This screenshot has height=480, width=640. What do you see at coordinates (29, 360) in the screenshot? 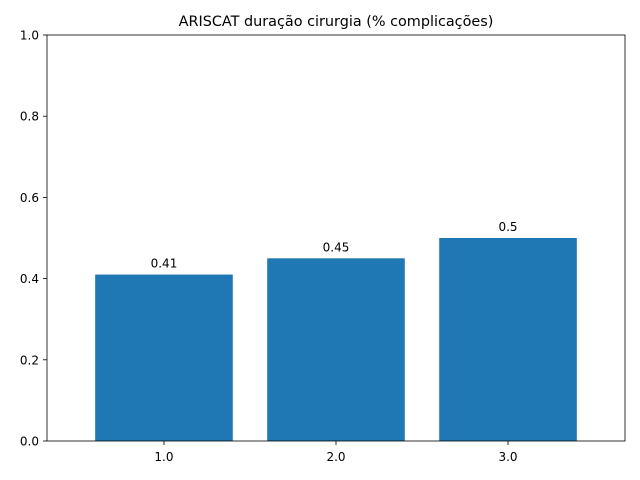
I see `y-tick-label-0.2: 0.2` at bounding box center [29, 360].